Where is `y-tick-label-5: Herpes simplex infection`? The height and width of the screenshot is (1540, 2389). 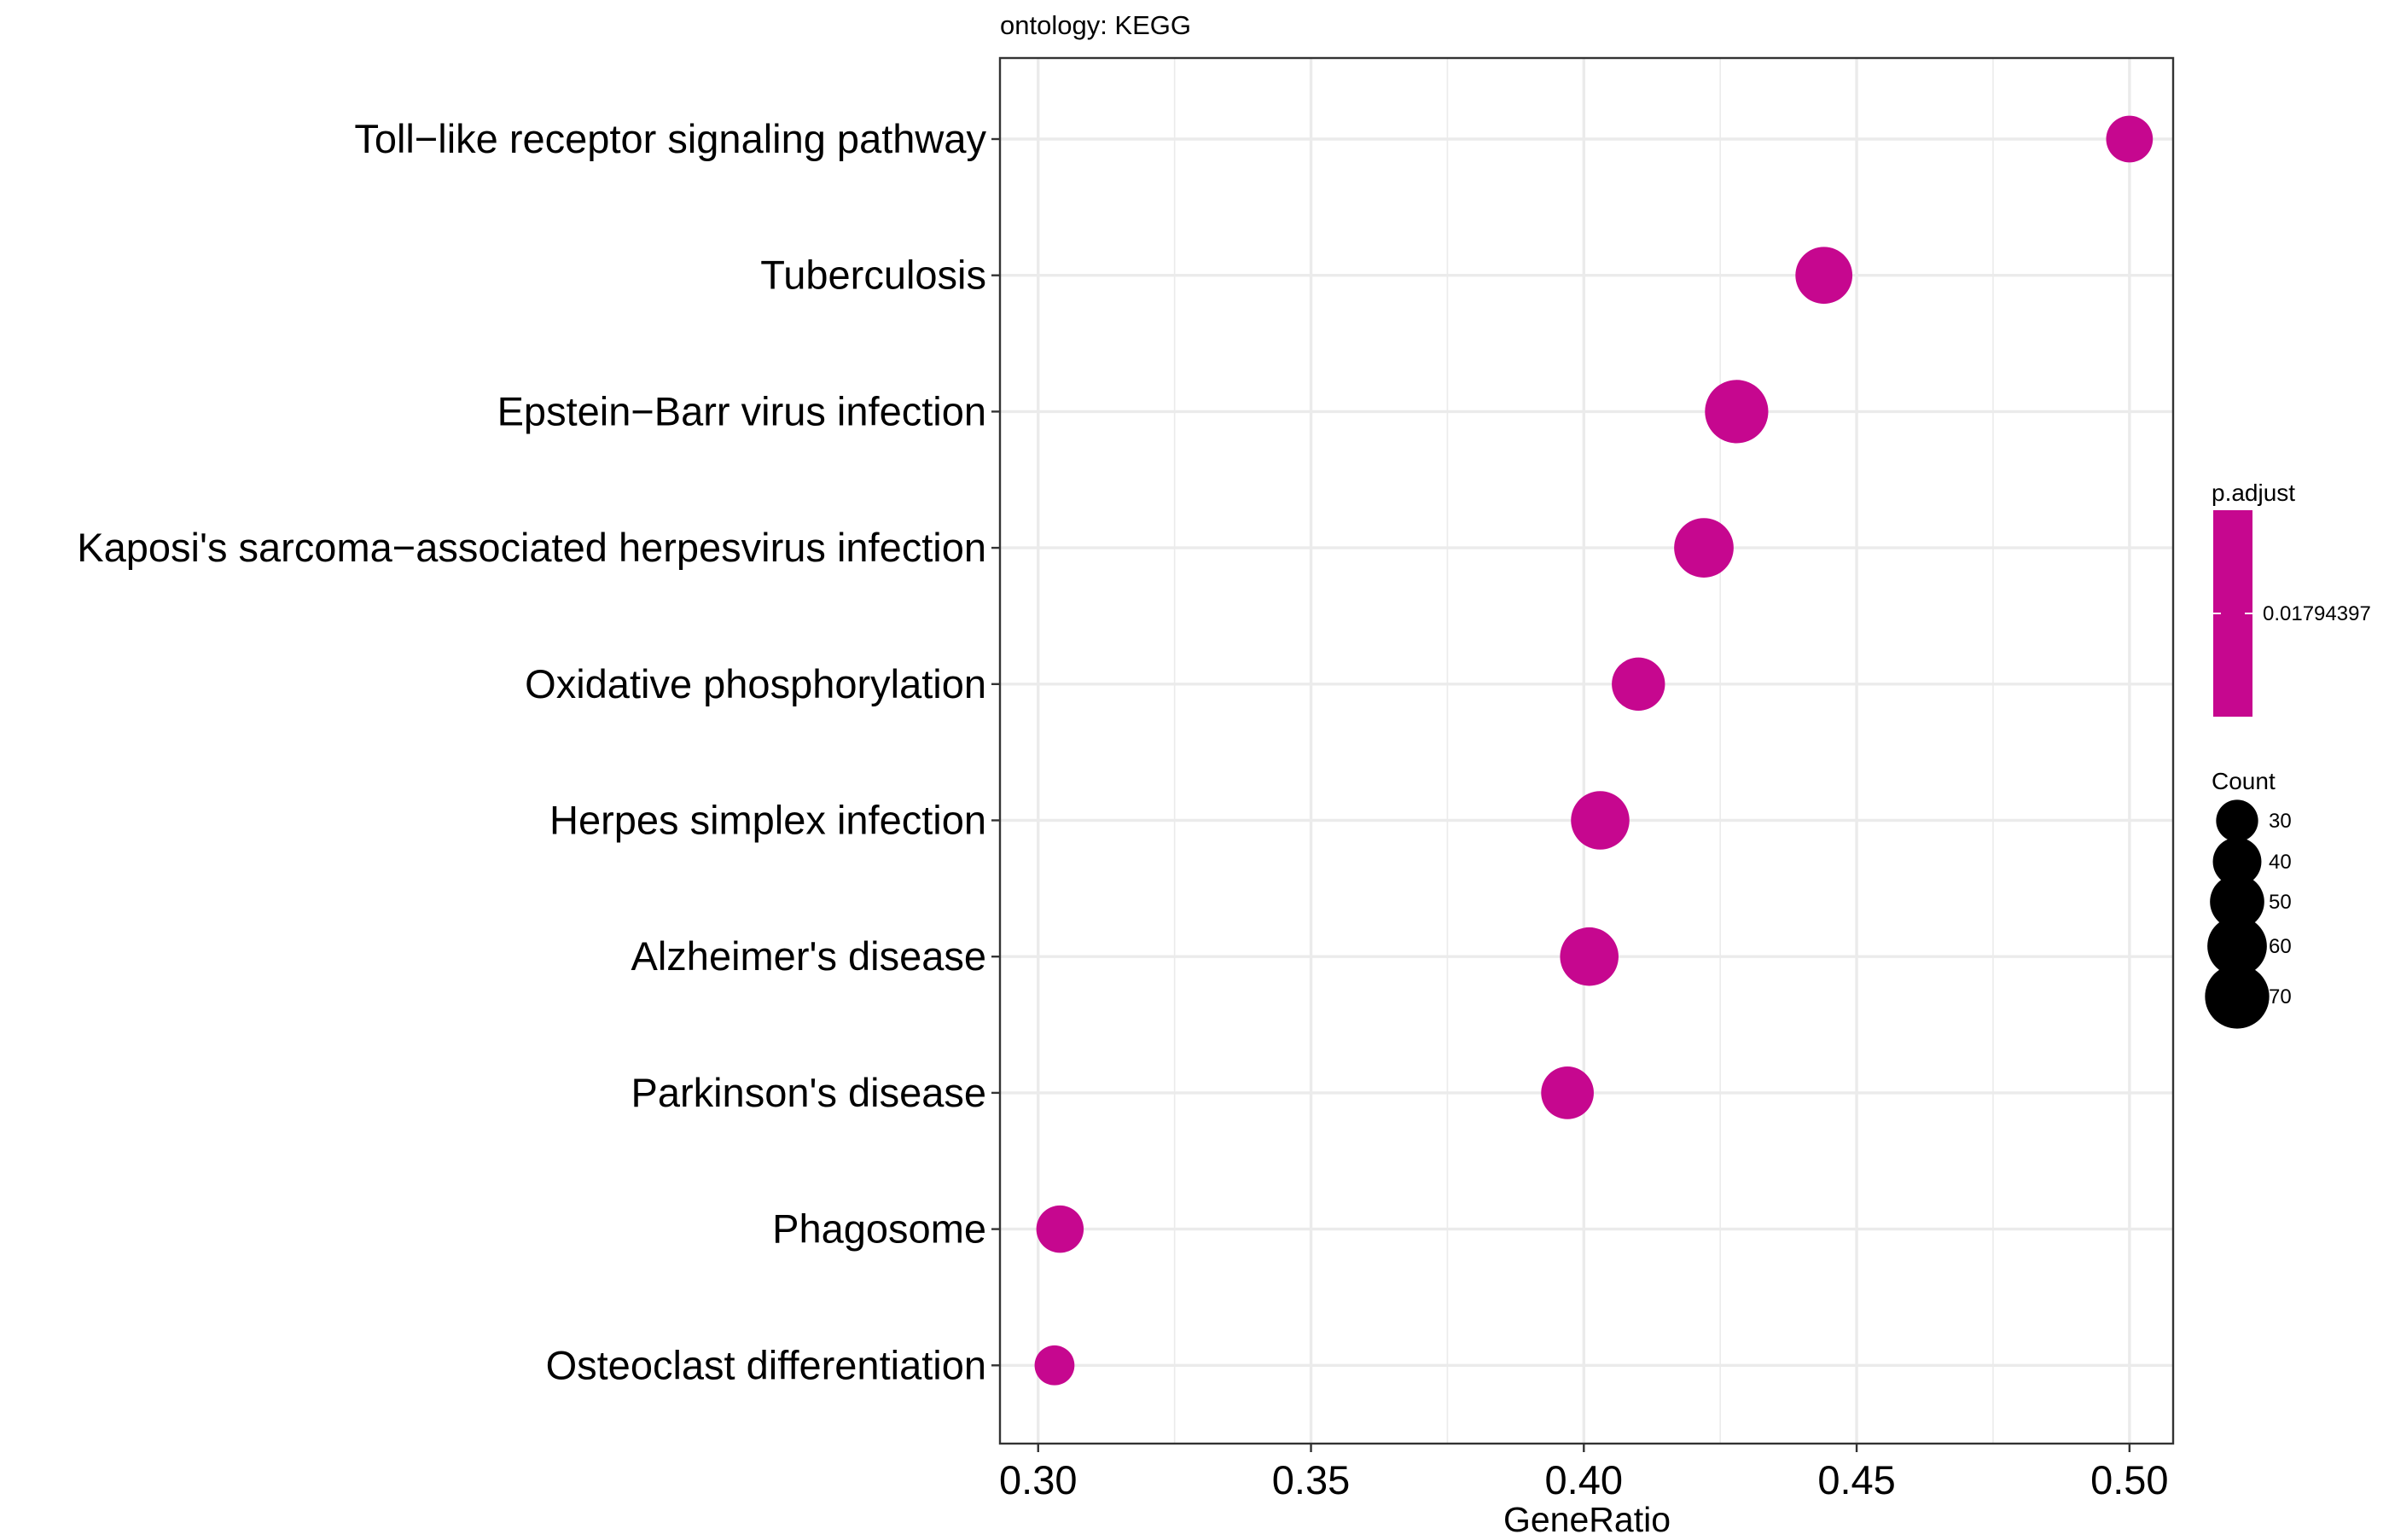
y-tick-label-5: Herpes simplex infection is located at coordinates (767, 820).